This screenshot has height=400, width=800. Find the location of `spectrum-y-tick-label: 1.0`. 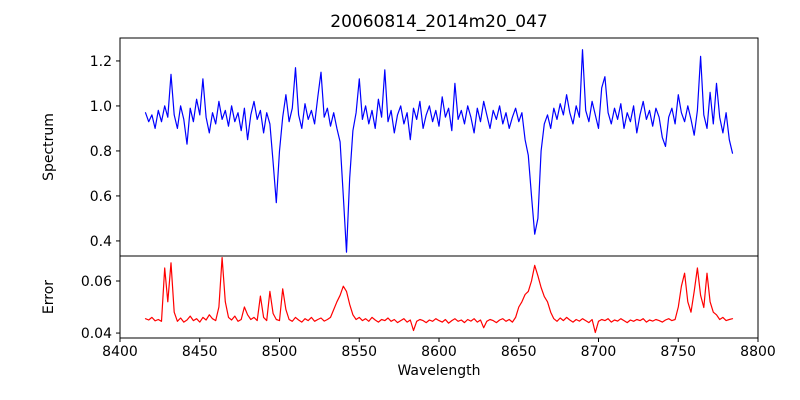

spectrum-y-tick-label: 1.0 is located at coordinates (101, 107).